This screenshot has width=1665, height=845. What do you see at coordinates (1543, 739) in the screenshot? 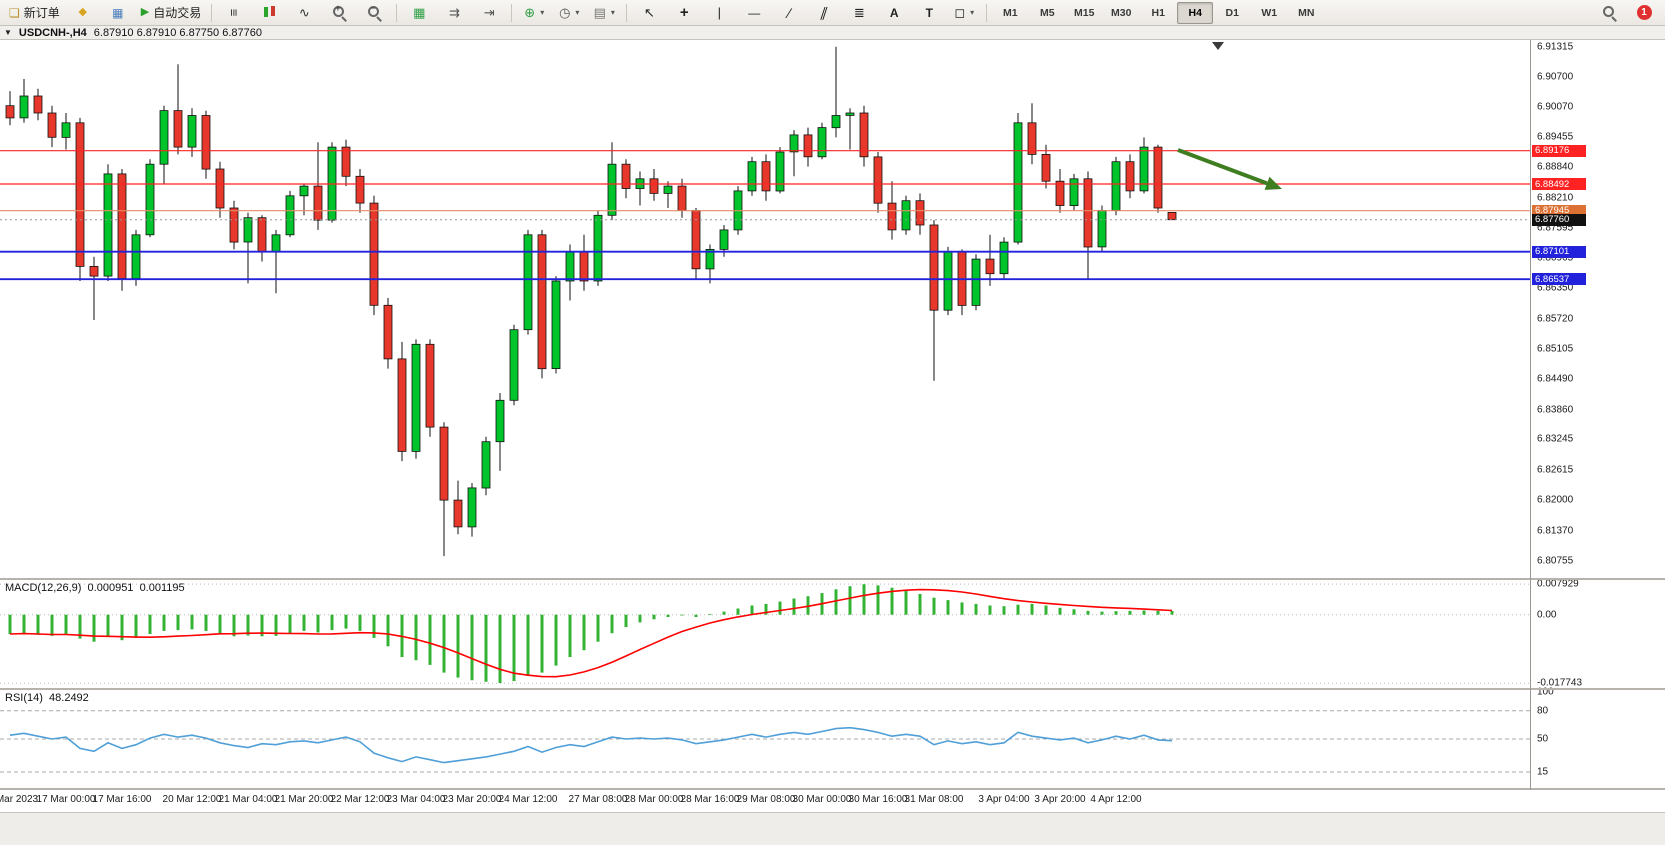
I see `axis-tick-label: 50` at bounding box center [1543, 739].